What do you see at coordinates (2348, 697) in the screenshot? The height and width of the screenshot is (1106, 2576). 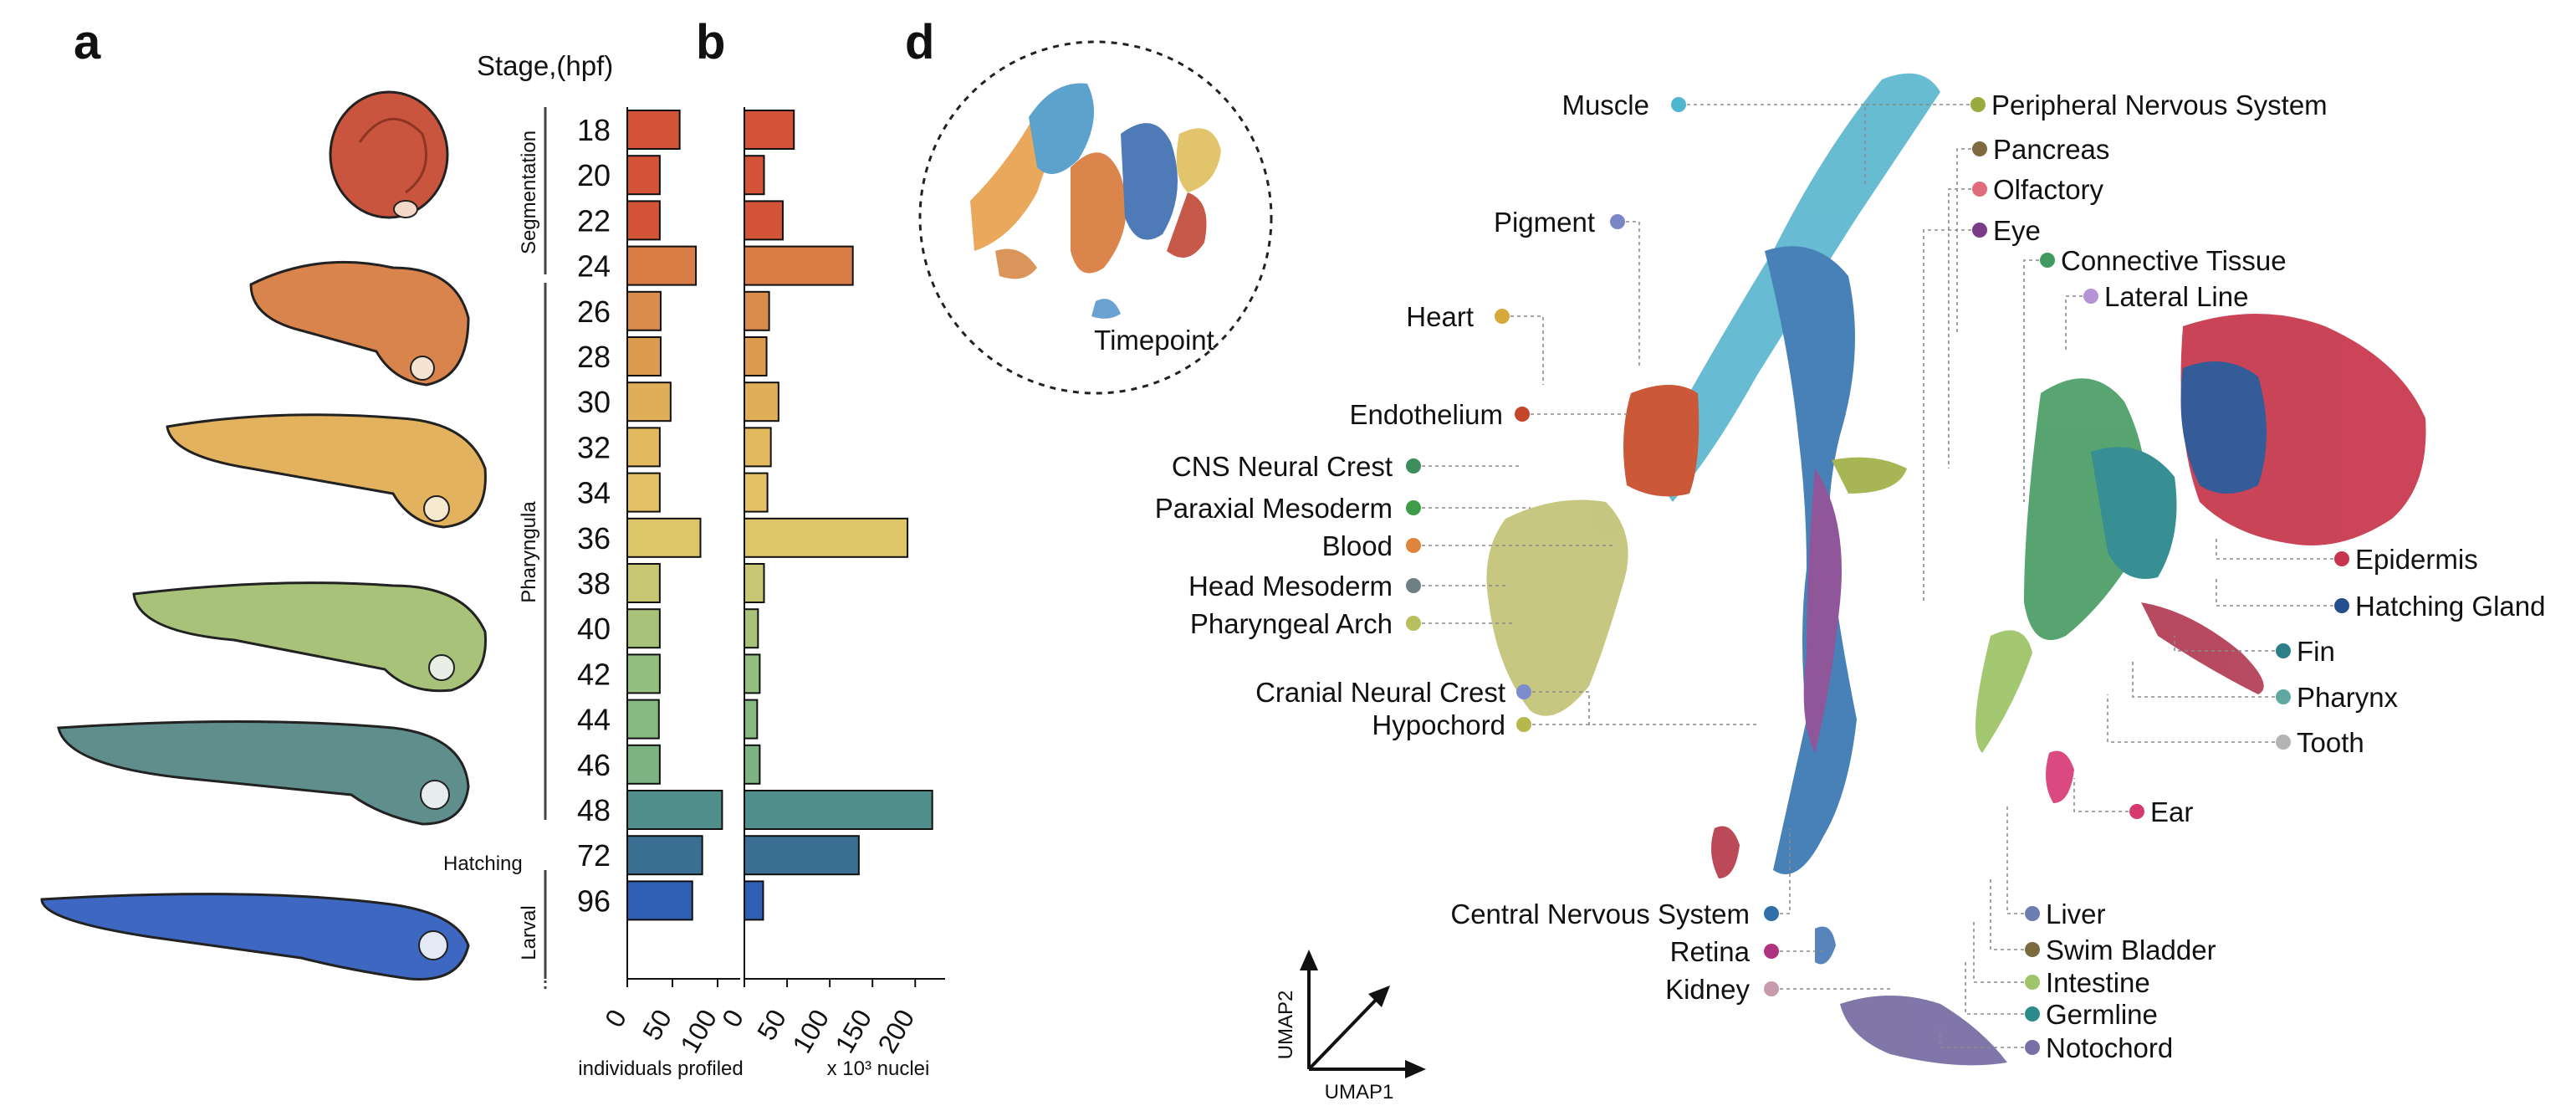 I see `cell-type-label: Pharynx` at bounding box center [2348, 697].